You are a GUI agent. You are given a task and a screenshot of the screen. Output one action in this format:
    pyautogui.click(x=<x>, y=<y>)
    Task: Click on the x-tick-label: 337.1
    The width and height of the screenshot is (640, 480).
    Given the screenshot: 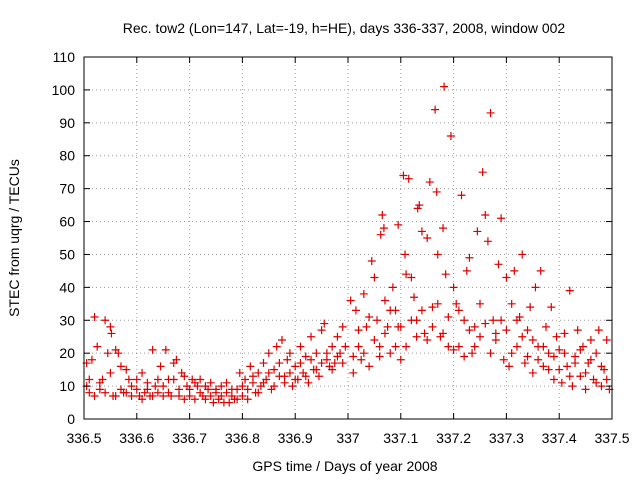 What is the action you would take?
    pyautogui.click(x=400, y=438)
    